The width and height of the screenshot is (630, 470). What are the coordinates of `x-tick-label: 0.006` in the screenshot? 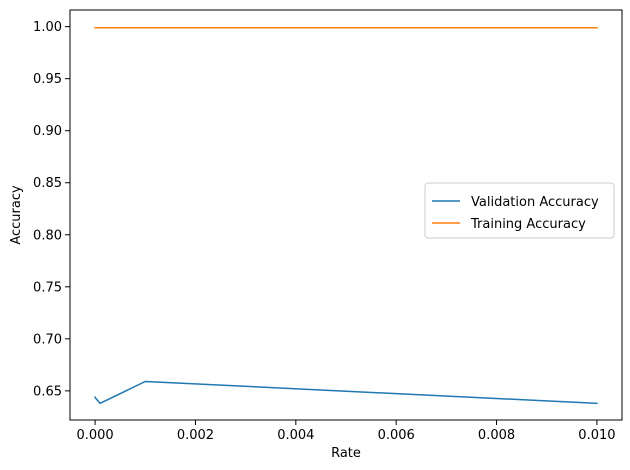 It's located at (396, 435).